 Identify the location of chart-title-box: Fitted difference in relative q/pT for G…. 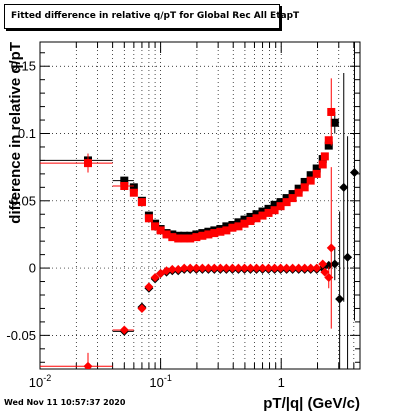
(151, 16).